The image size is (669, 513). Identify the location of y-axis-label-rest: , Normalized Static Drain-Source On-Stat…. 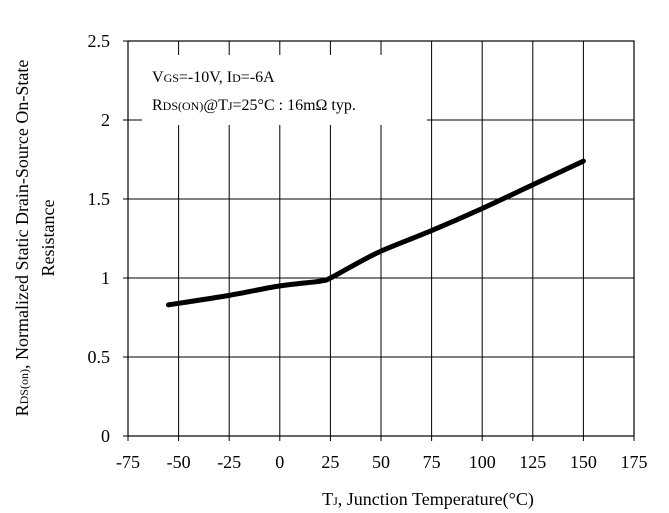
(22, 214).